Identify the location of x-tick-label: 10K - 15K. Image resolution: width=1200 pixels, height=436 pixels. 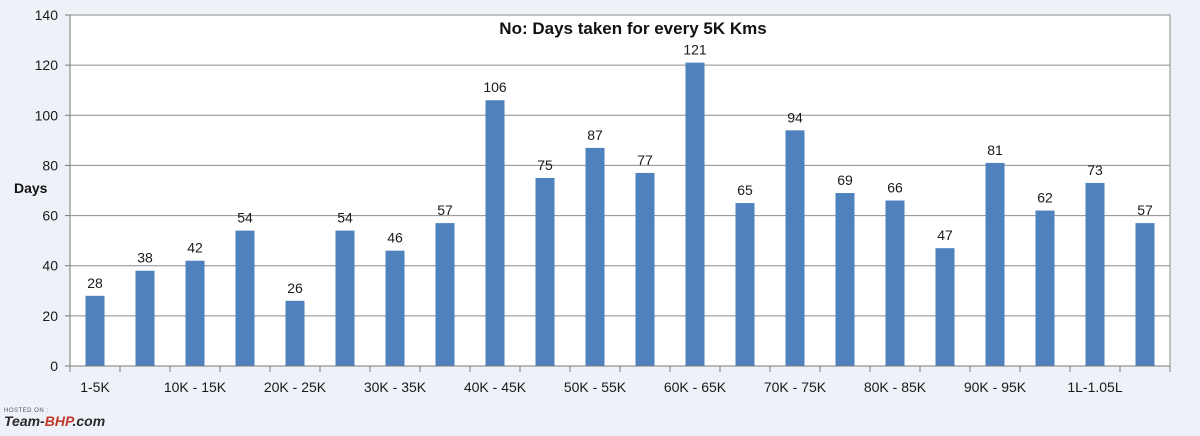
(195, 387).